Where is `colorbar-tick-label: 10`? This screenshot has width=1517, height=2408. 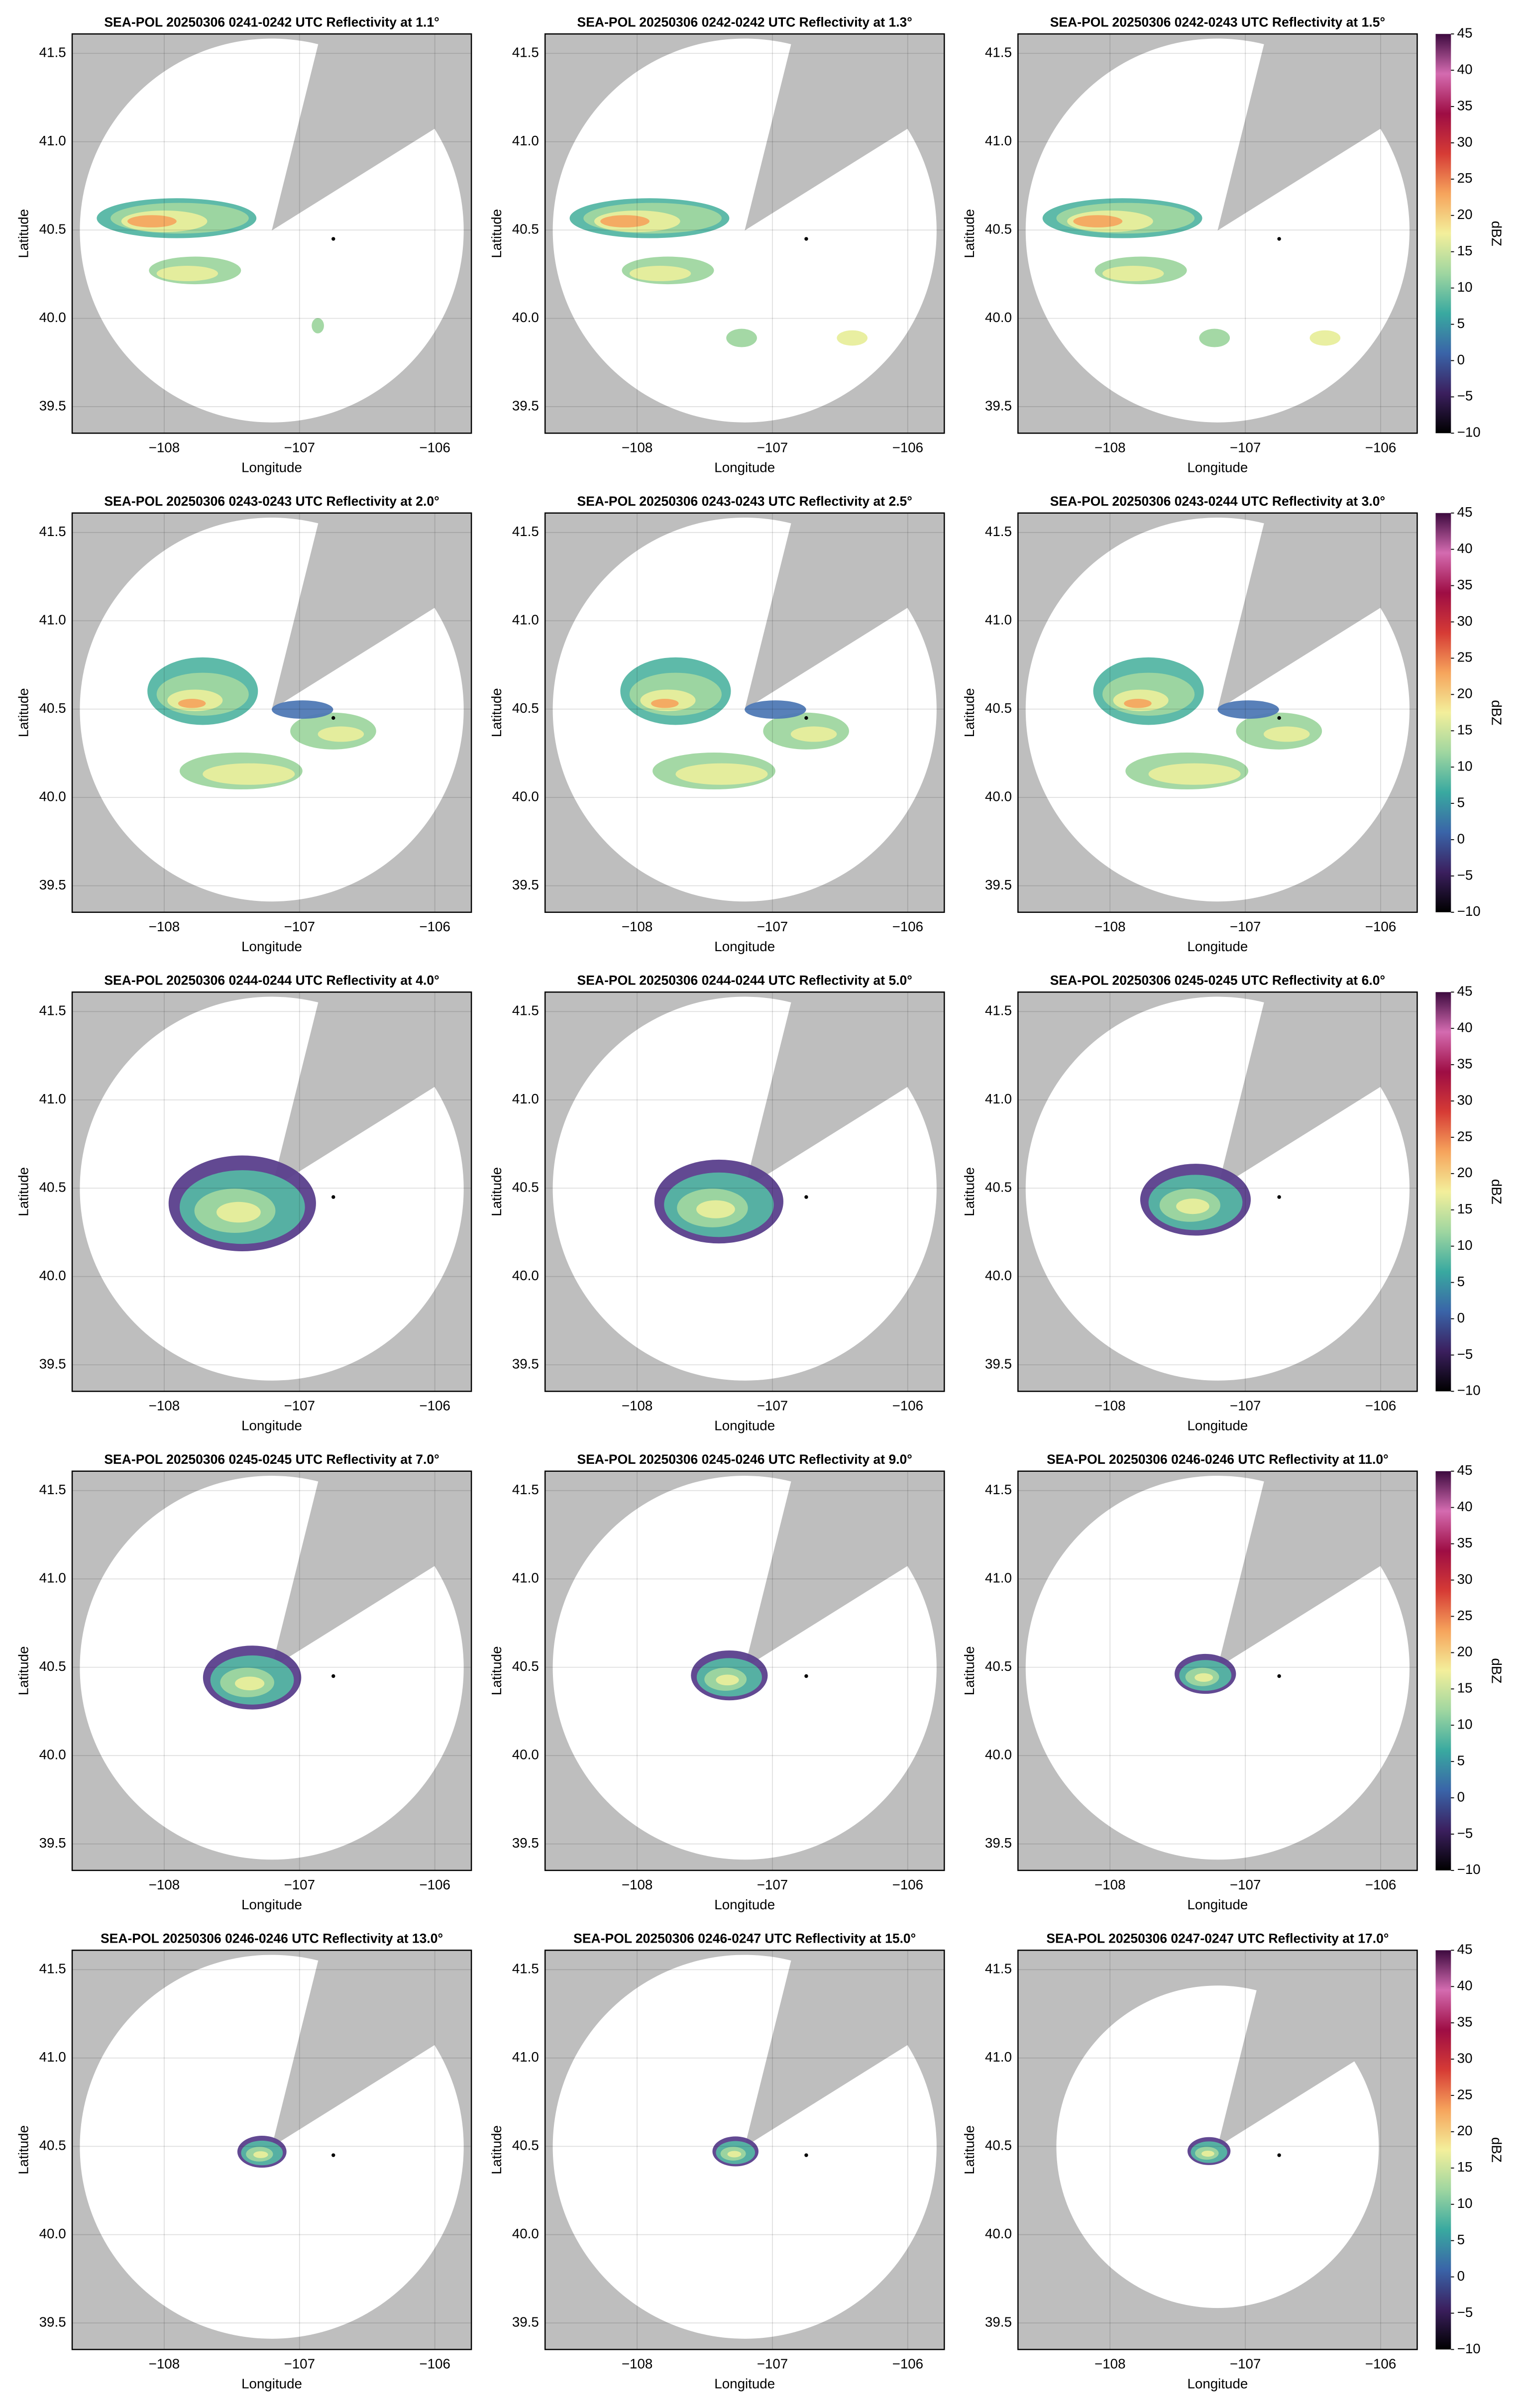 colorbar-tick-label: 10 is located at coordinates (1465, 1245).